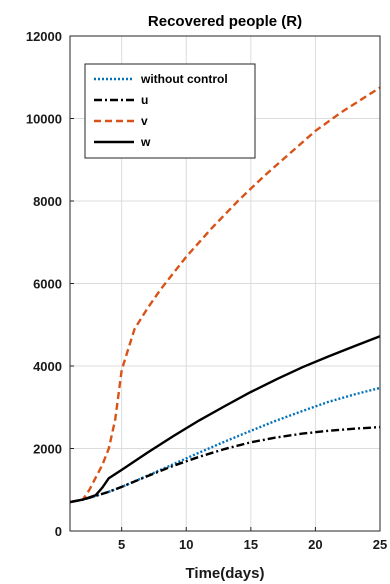 This screenshot has width=390, height=584. I want to click on y-tick-label: 2000, so click(47, 449).